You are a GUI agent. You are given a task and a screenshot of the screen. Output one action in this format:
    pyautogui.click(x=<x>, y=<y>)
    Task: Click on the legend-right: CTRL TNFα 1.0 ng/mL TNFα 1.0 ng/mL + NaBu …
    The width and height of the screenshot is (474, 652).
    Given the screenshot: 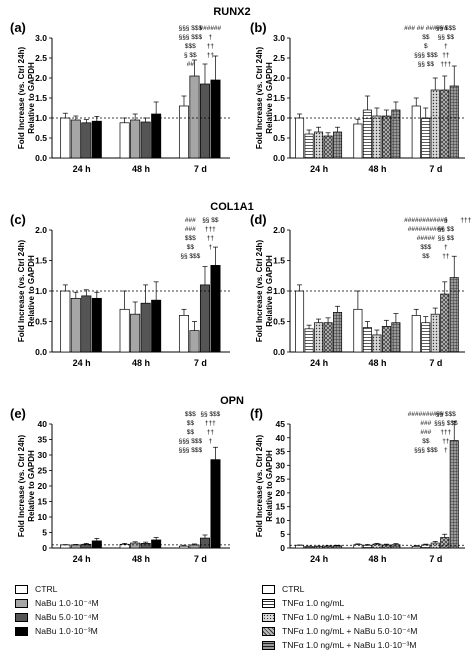 What is the action you would take?
    pyautogui.click(x=339, y=617)
    